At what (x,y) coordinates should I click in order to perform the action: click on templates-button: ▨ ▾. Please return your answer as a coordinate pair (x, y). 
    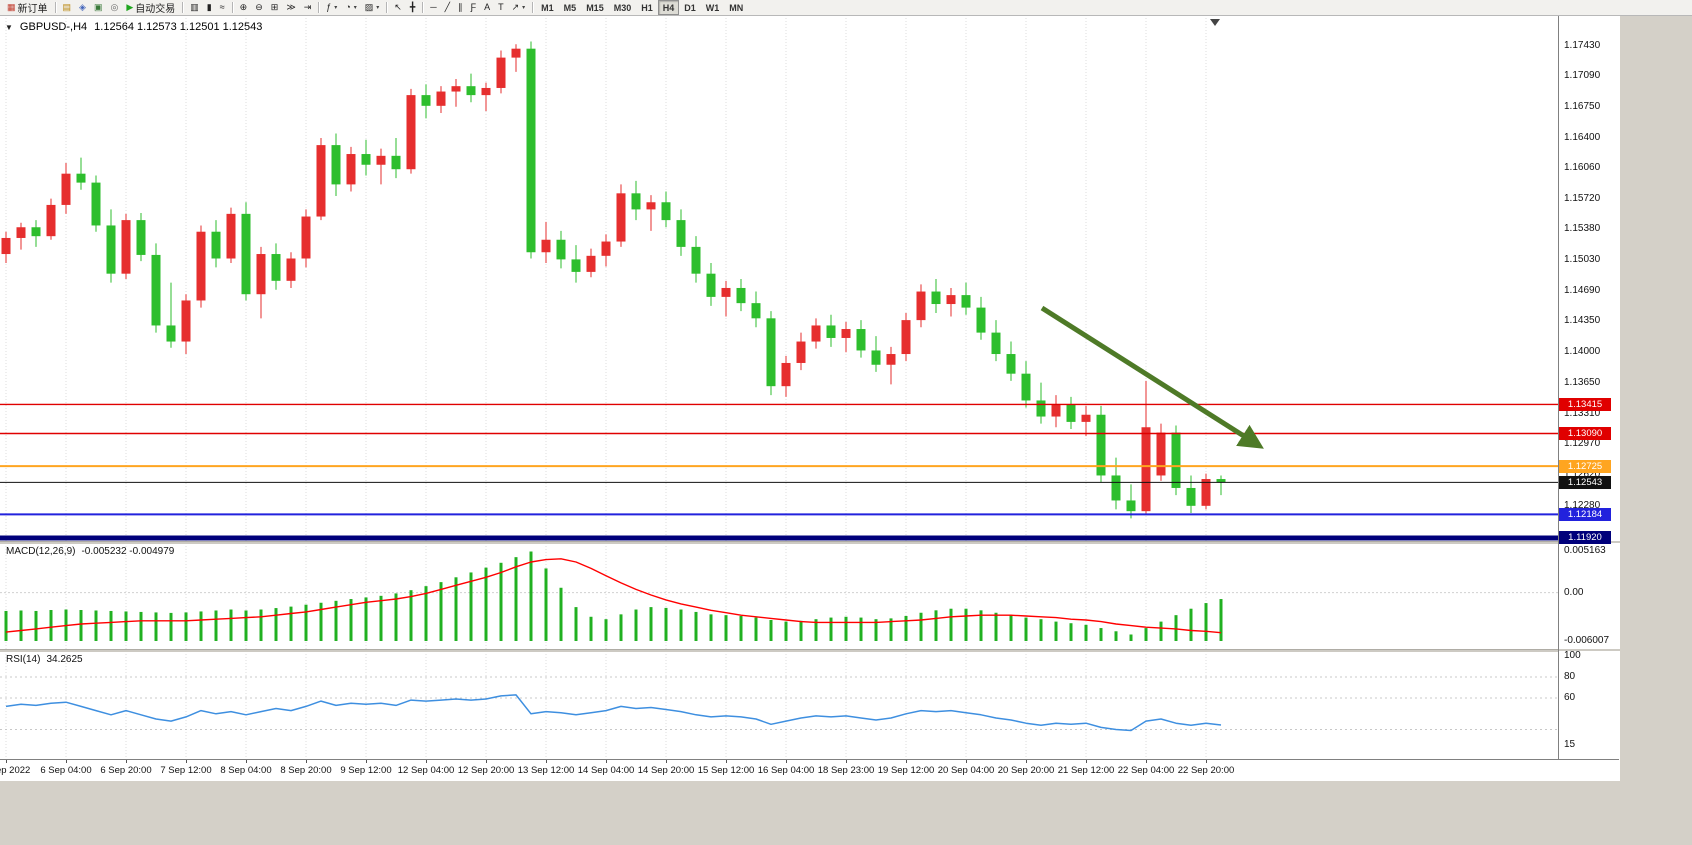
    Looking at the image, I should click on (372, 7).